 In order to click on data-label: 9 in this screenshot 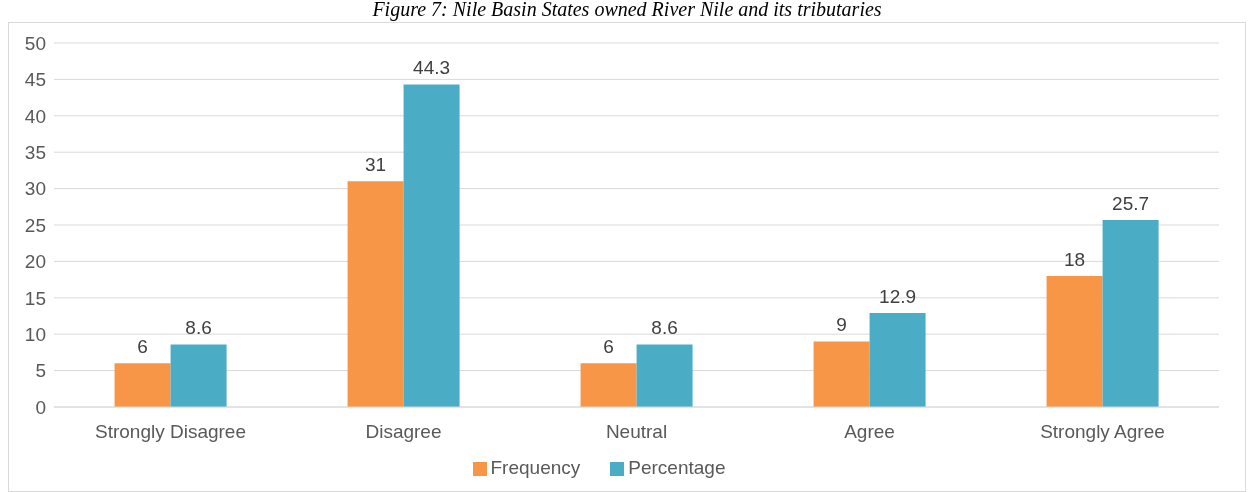, I will do `click(841, 325)`.